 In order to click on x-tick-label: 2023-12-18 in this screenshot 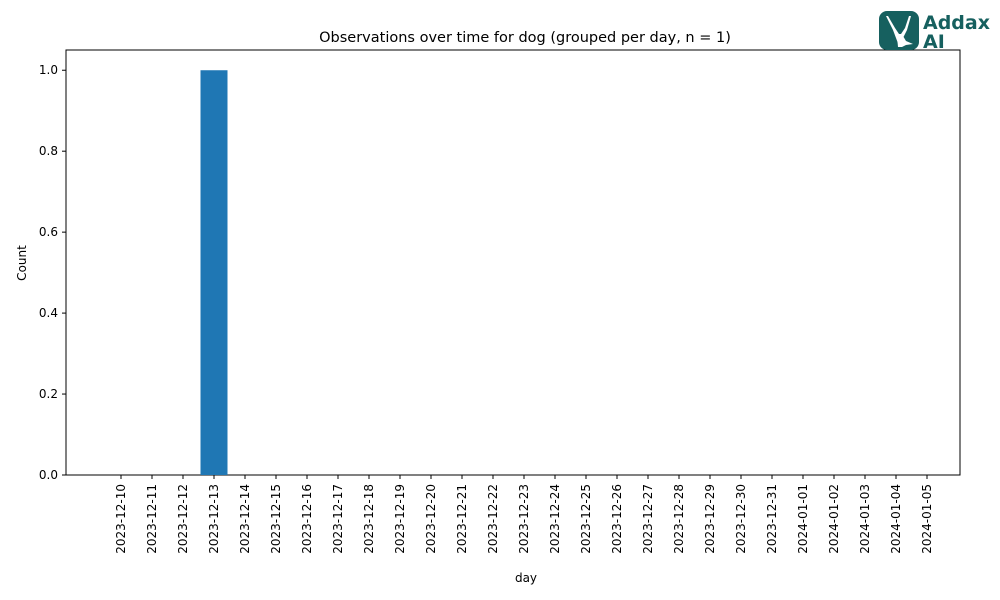, I will do `click(369, 519)`.